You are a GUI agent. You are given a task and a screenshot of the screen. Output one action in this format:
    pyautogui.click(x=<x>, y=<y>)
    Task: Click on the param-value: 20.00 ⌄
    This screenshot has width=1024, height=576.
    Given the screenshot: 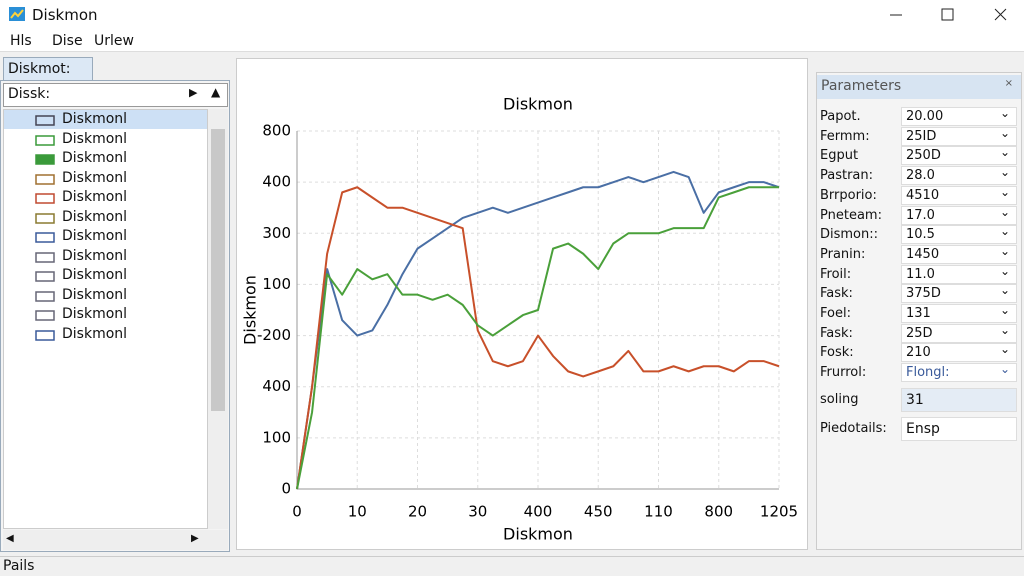 What is the action you would take?
    pyautogui.click(x=959, y=116)
    